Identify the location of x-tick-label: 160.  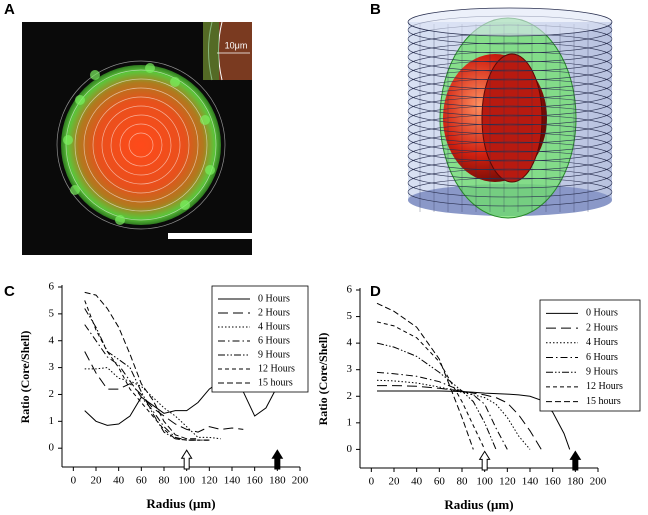
(552, 482).